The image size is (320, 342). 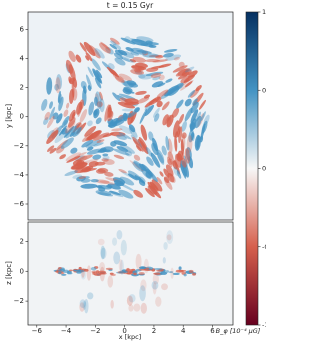 What do you see at coordinates (19, 301) in the screenshot?
I see `y-tick-label: −2` at bounding box center [19, 301].